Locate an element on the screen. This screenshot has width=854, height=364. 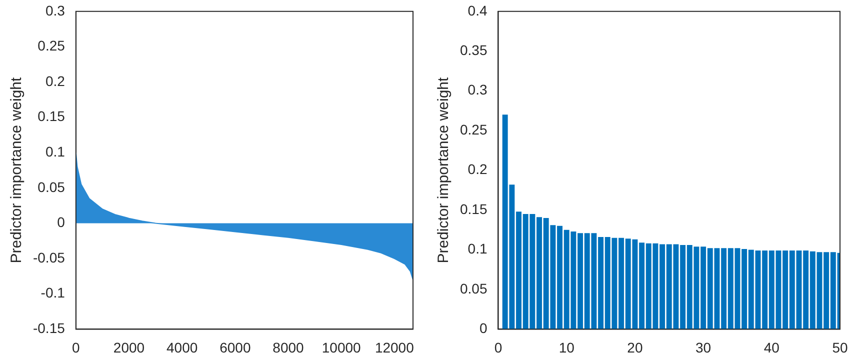
x-tick-label: 20 is located at coordinates (635, 347).